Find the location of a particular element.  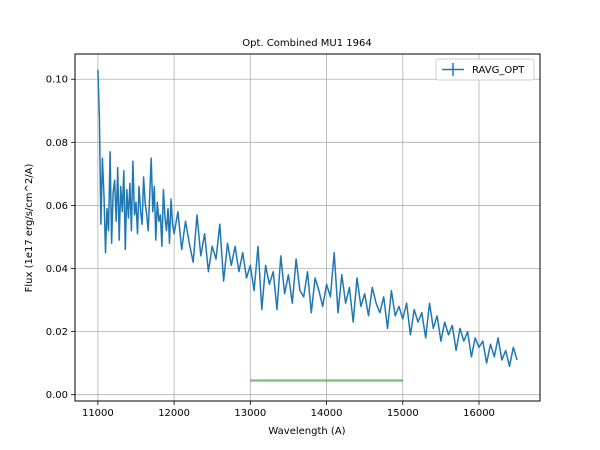

y-axis-label: Flux (1e17 erg/s/cm^2/A) is located at coordinates (29, 228).